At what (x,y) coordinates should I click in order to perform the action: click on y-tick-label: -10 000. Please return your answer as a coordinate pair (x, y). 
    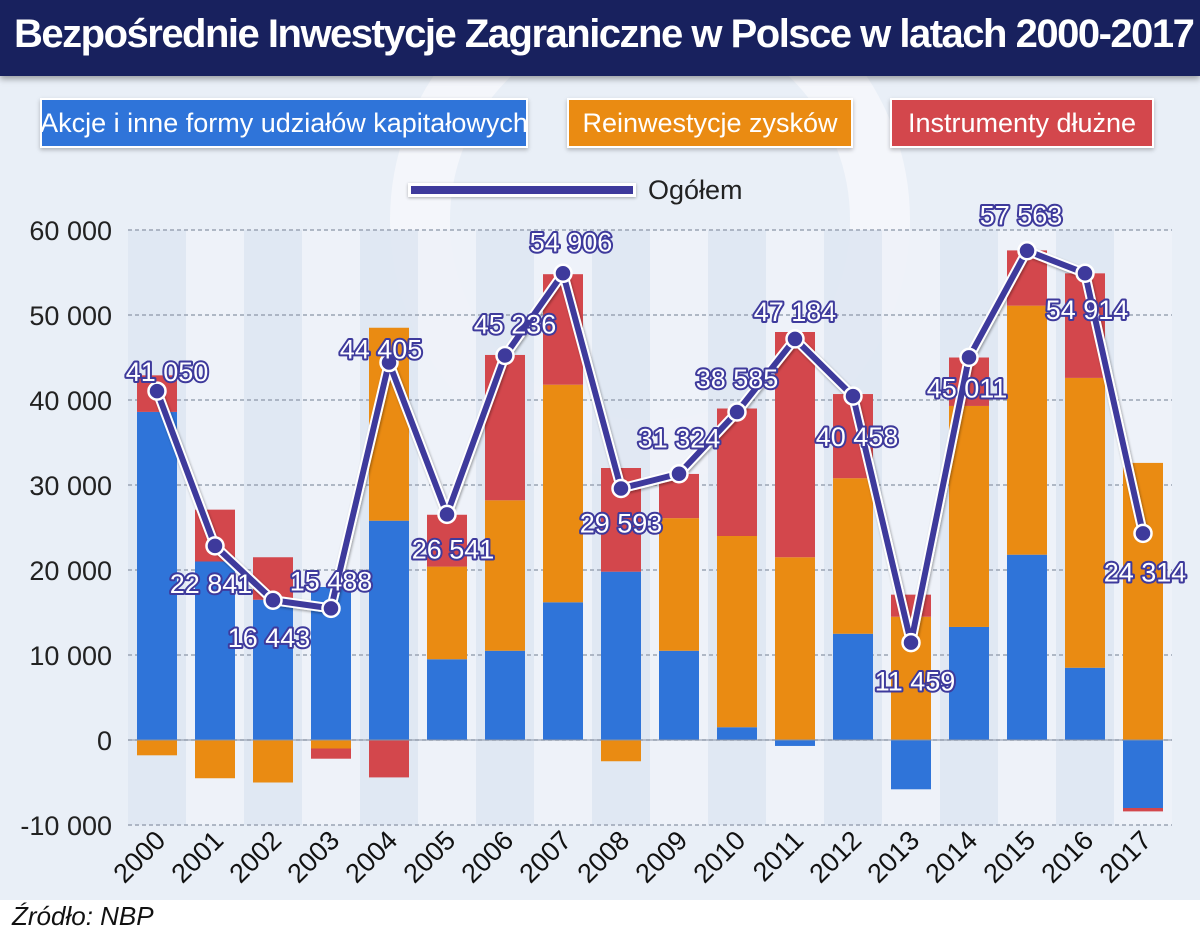
    Looking at the image, I should click on (66, 826).